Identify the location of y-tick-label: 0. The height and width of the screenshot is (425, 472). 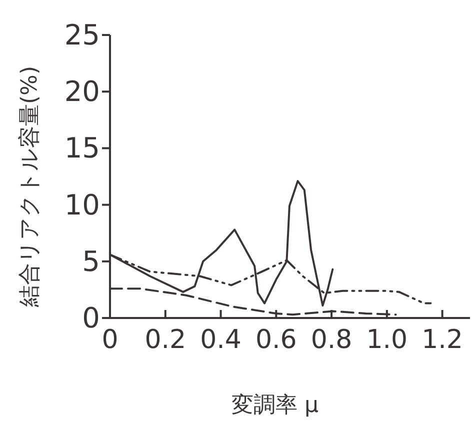
(91, 318).